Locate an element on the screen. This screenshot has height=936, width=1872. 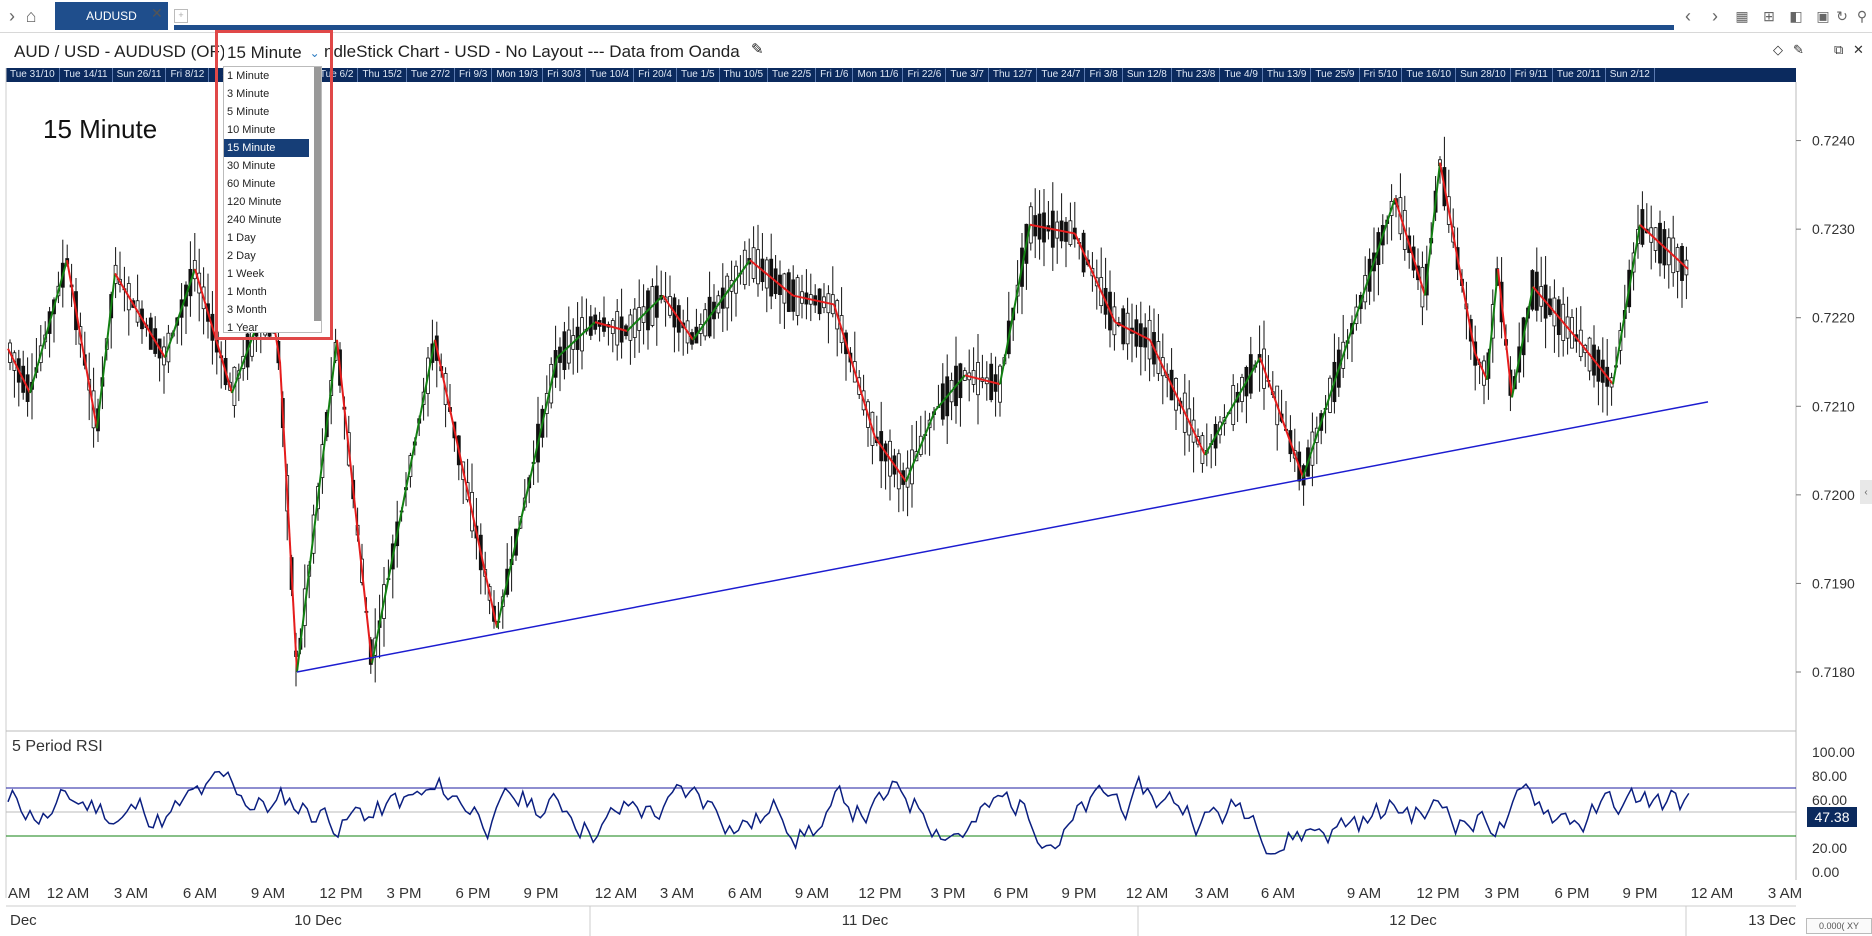
ribbon-date: Fri 22/6 is located at coordinates (925, 75).